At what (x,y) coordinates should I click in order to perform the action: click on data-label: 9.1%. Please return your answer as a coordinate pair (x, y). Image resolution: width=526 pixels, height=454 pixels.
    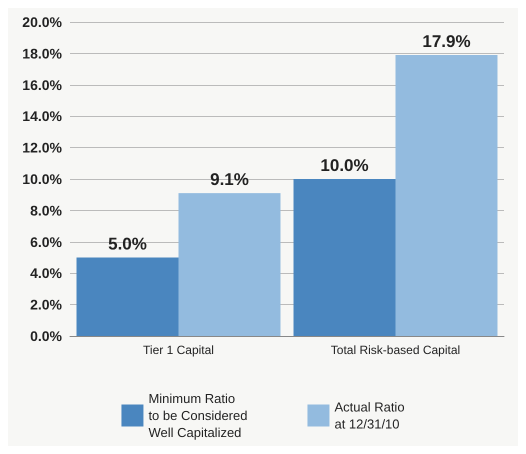
    Looking at the image, I should click on (229, 180).